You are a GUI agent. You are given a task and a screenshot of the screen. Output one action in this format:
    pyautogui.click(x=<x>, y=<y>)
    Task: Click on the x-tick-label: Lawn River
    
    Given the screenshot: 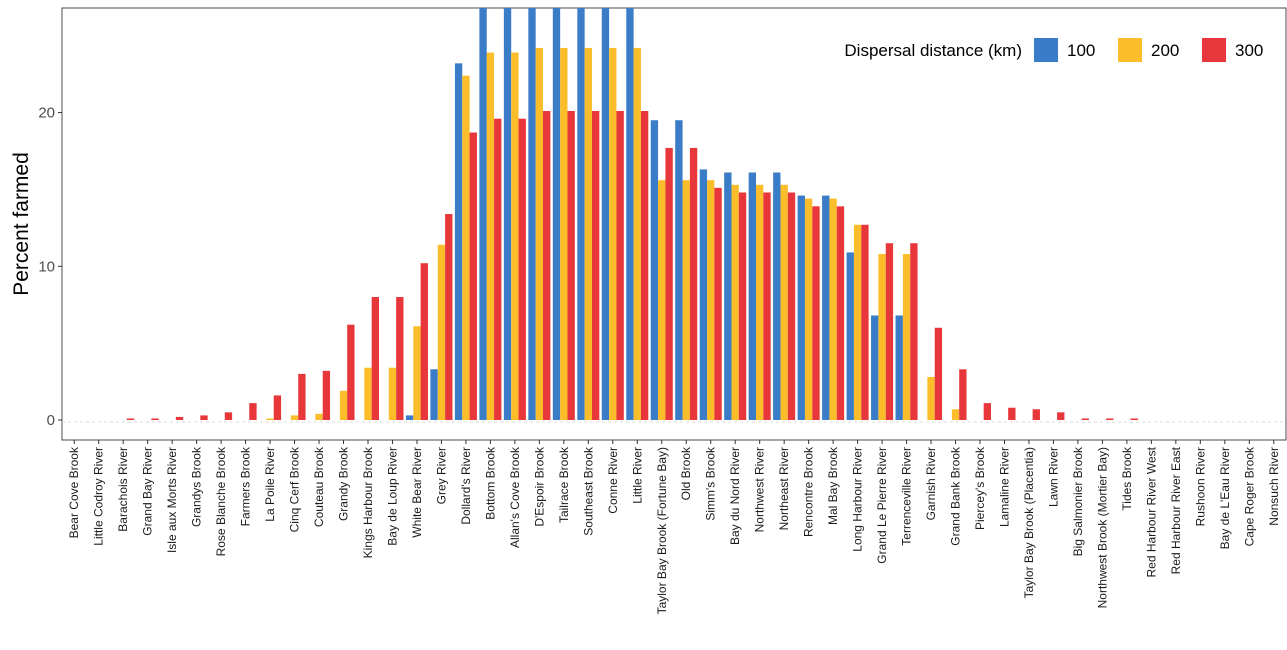 What is the action you would take?
    pyautogui.click(x=1053, y=477)
    